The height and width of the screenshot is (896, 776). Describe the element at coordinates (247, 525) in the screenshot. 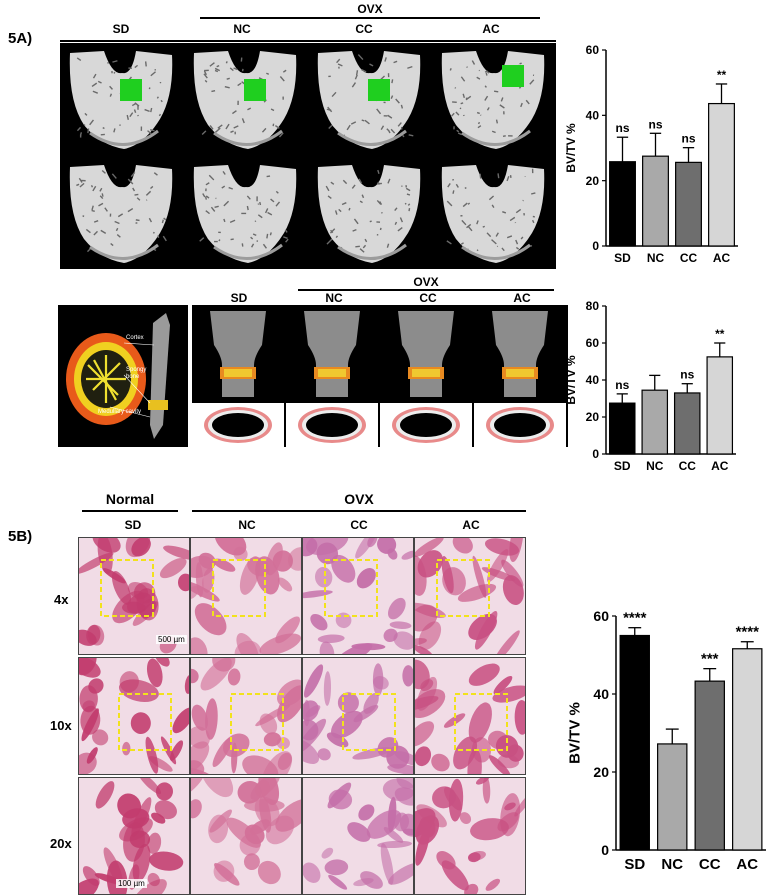

I see `col-label-nc-b: NC` at that location.